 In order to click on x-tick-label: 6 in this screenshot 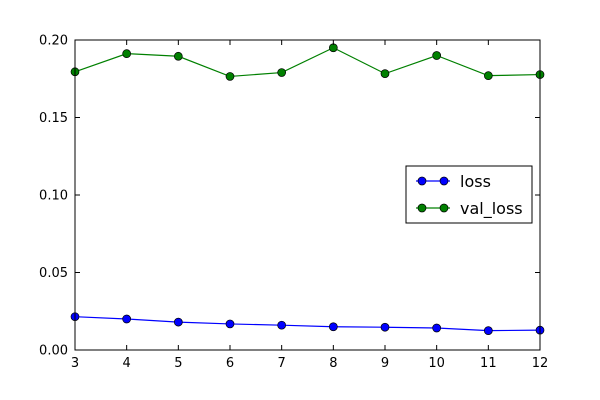, I will do `click(230, 363)`.